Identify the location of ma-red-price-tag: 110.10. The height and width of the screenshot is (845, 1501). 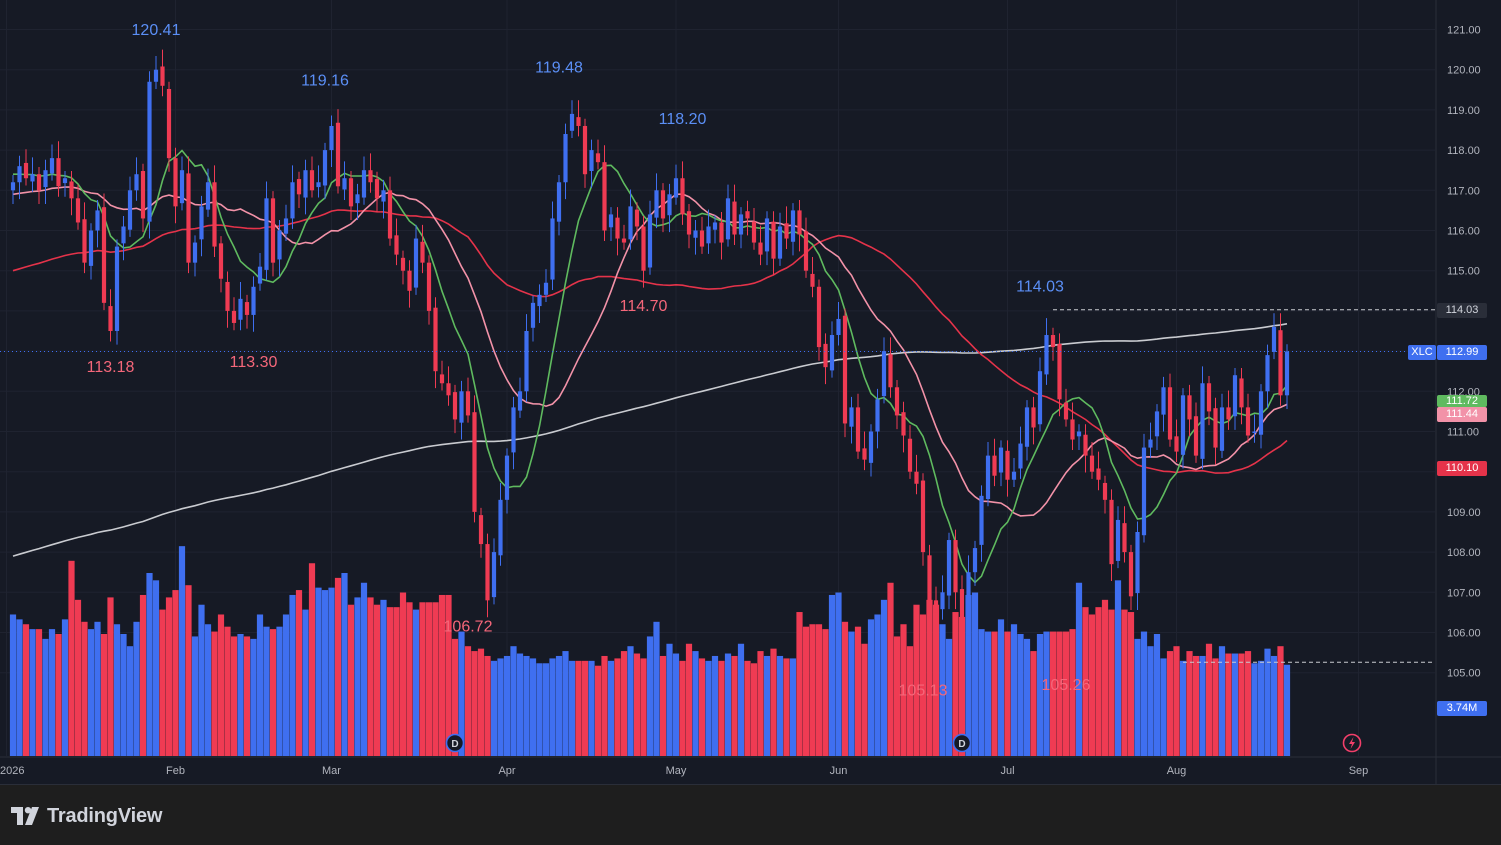
(1462, 468).